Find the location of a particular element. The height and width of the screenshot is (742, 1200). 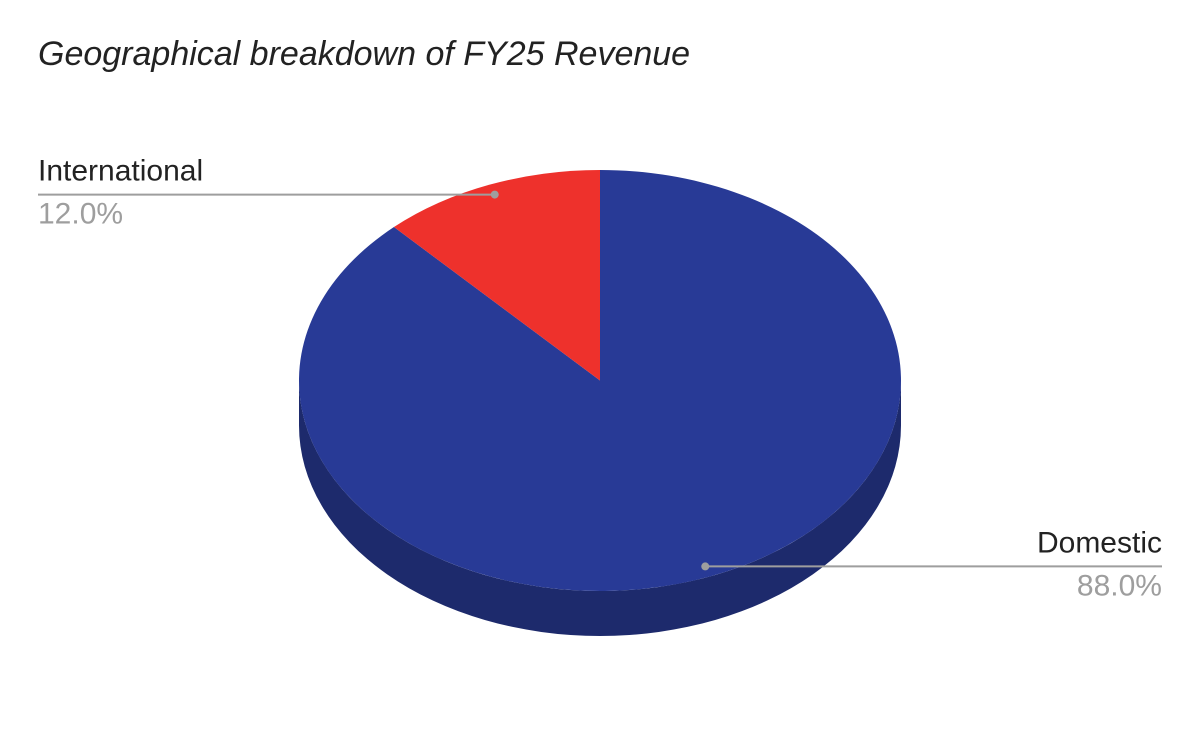

slice-label: International is located at coordinates (120, 170).